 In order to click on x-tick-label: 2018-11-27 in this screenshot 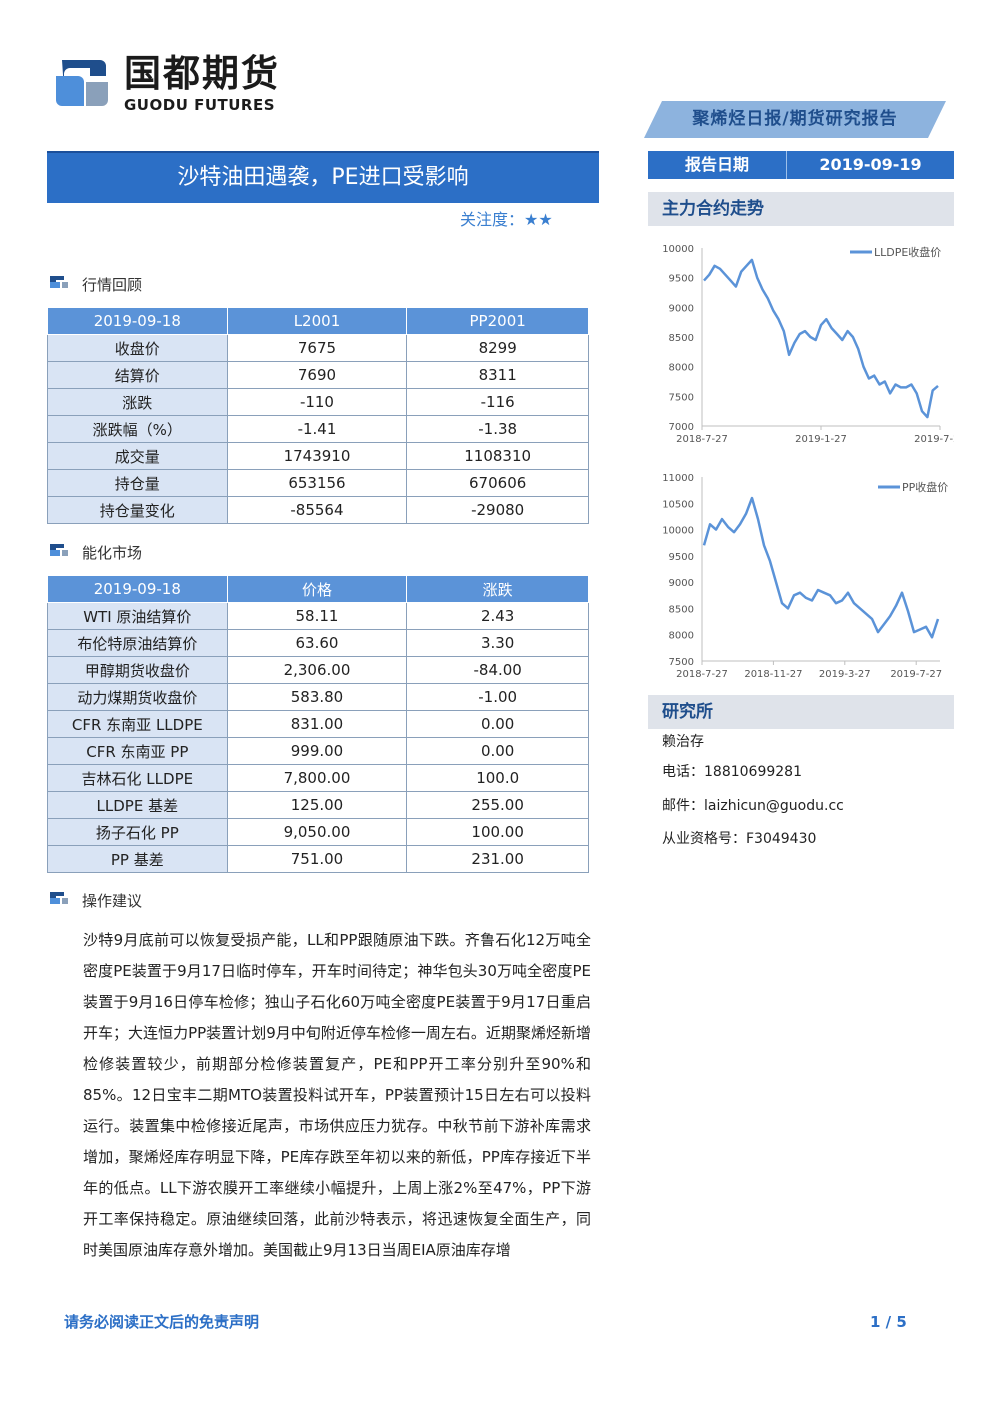, I will do `click(773, 674)`.